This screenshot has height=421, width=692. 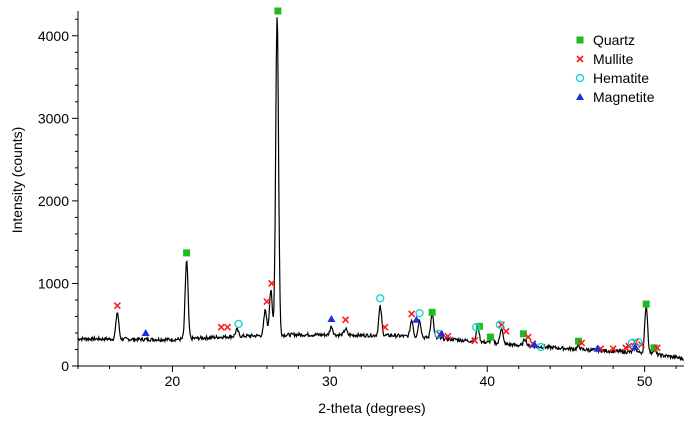 I want to click on x-tick-label: 50, so click(x=645, y=381).